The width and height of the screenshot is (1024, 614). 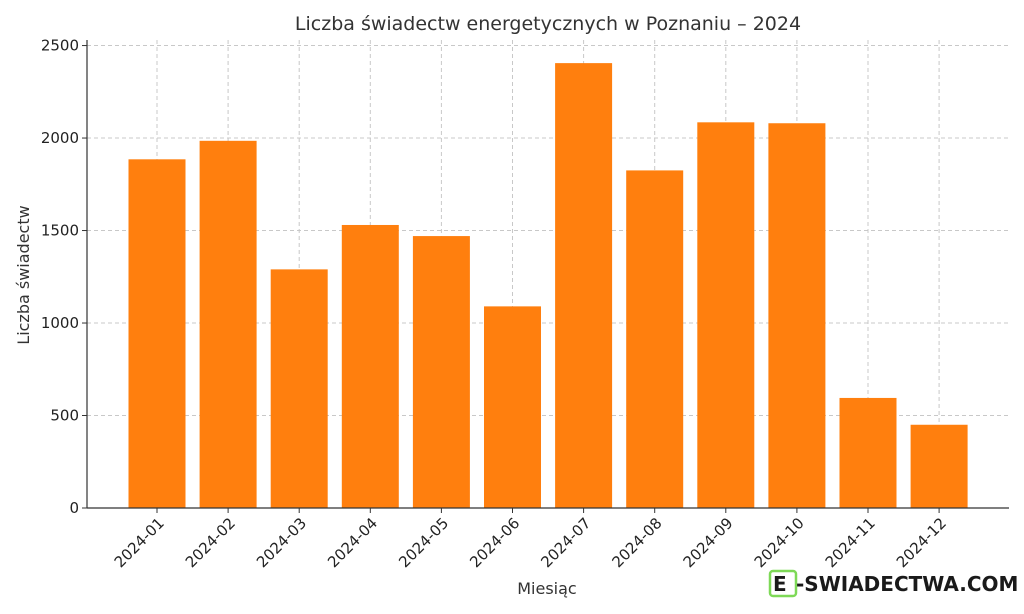 What do you see at coordinates (546, 588) in the screenshot?
I see `x-axis-label: Miesiąc` at bounding box center [546, 588].